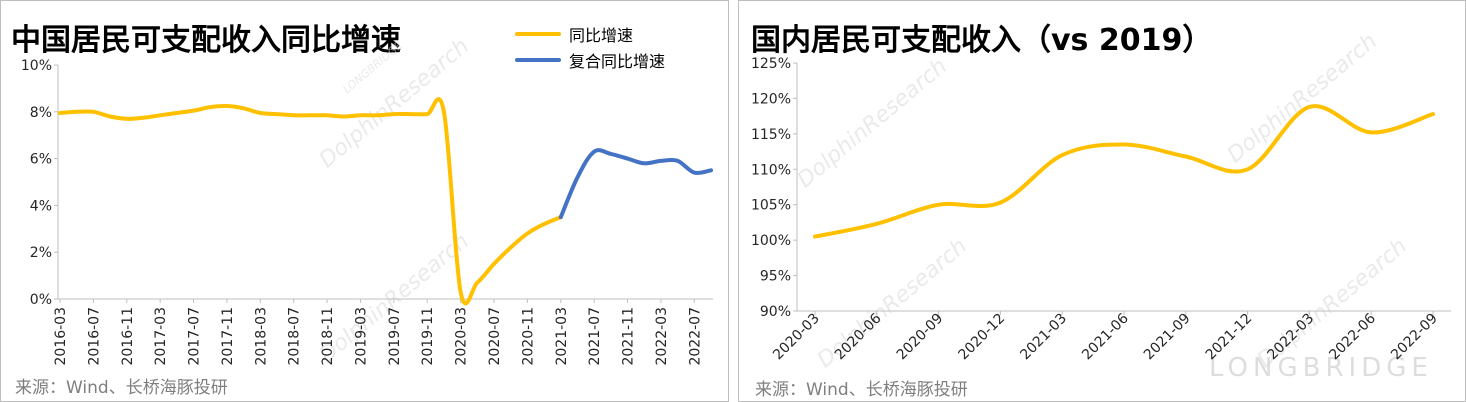  What do you see at coordinates (121, 388) in the screenshot?
I see `left-chart-source: 来源：Wind、长桥海豚投研` at bounding box center [121, 388].